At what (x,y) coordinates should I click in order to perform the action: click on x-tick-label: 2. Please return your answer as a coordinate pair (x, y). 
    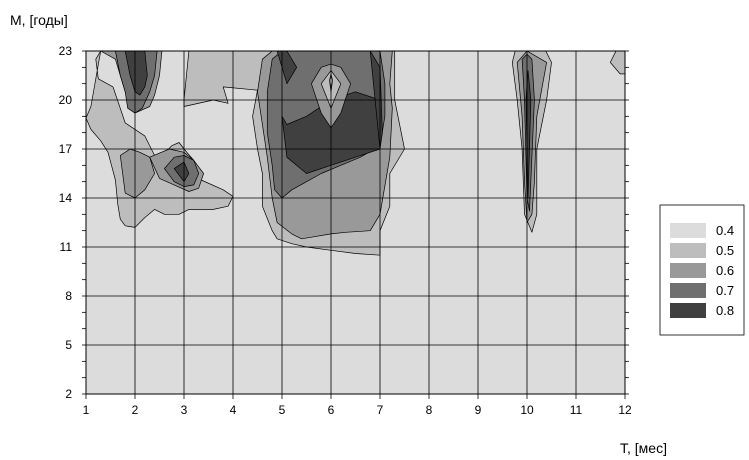
    Looking at the image, I should click on (135, 410).